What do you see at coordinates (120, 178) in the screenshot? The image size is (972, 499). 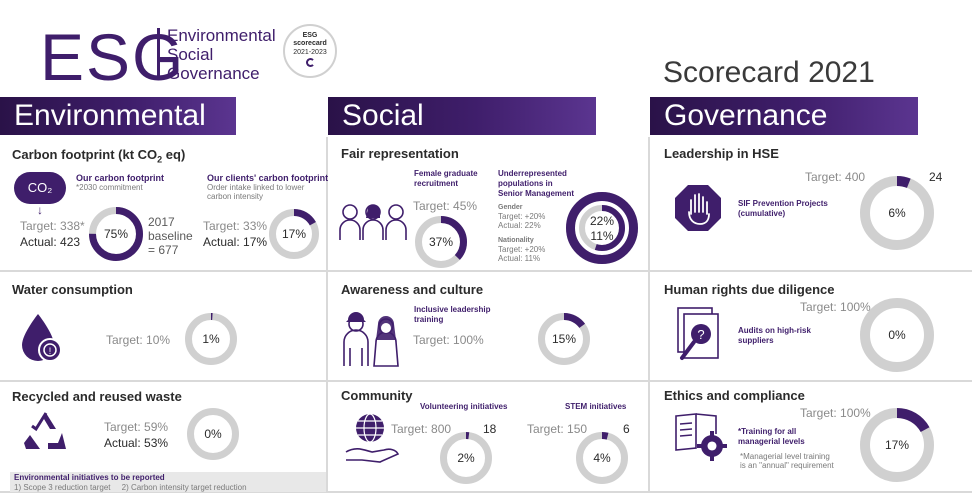 I see `own-carbon-title: Our carbon footprint` at bounding box center [120, 178].